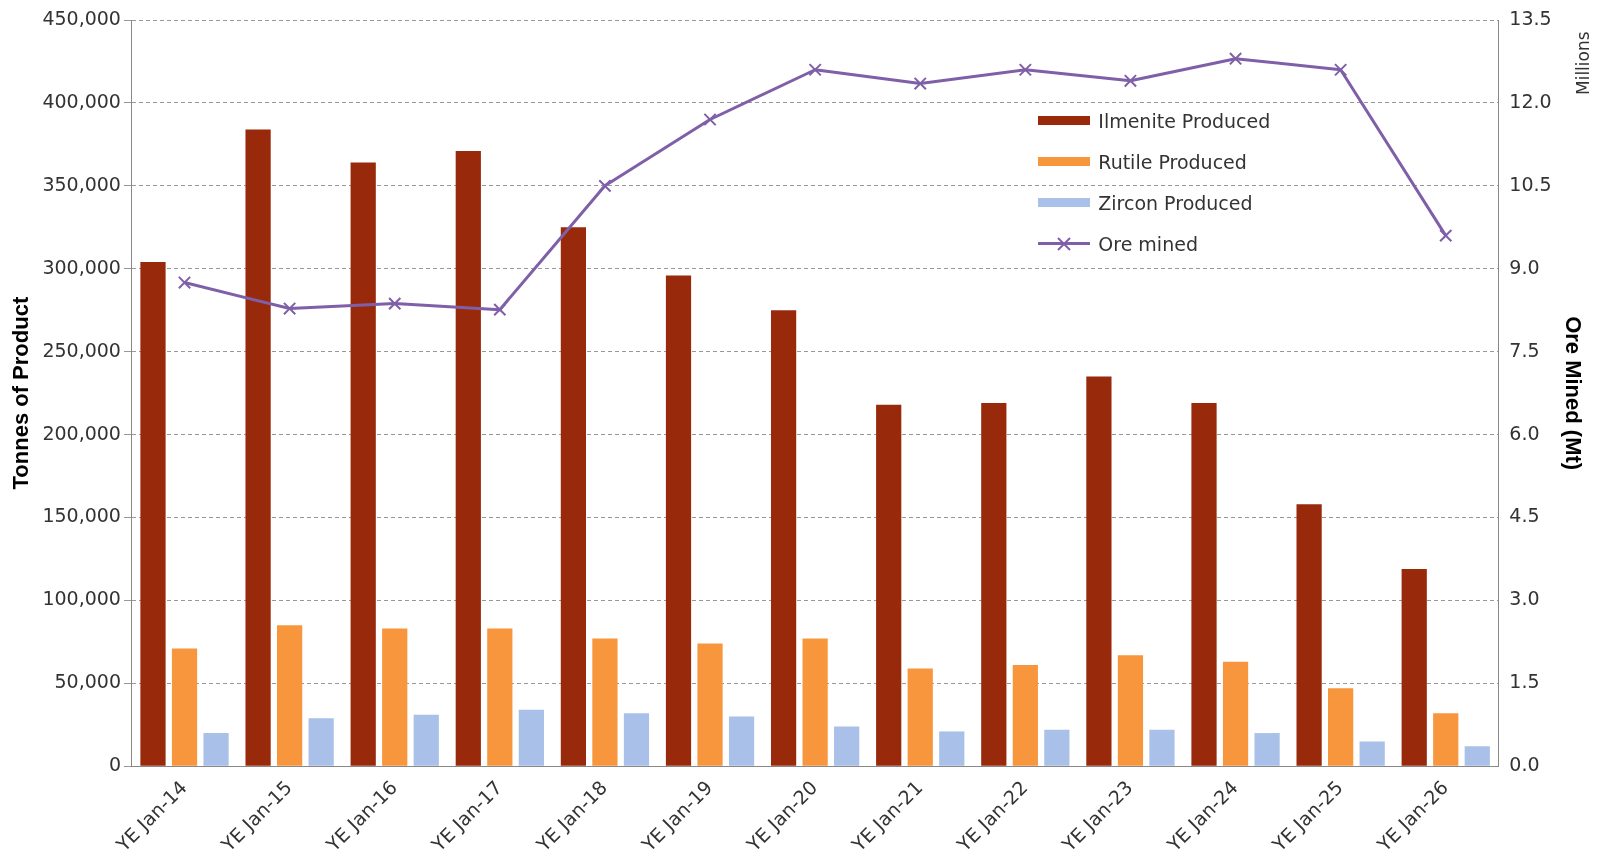 This screenshot has width=1599, height=865. Describe the element at coordinates (81, 515) in the screenshot. I see `y-tick-label: 150,000` at that location.